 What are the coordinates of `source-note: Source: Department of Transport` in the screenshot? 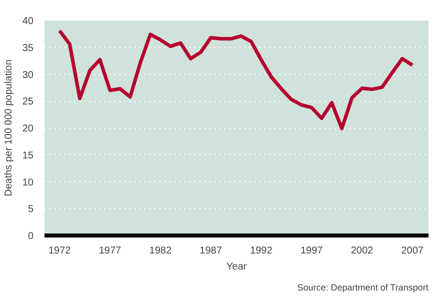 It's located at (363, 287).